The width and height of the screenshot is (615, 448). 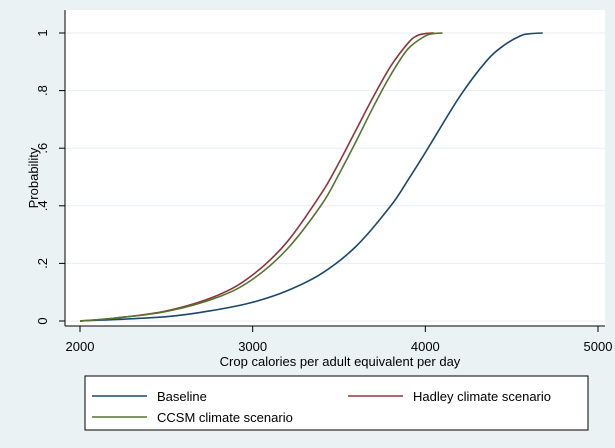 I want to click on y-axis-label: Probability, so click(x=33, y=177).